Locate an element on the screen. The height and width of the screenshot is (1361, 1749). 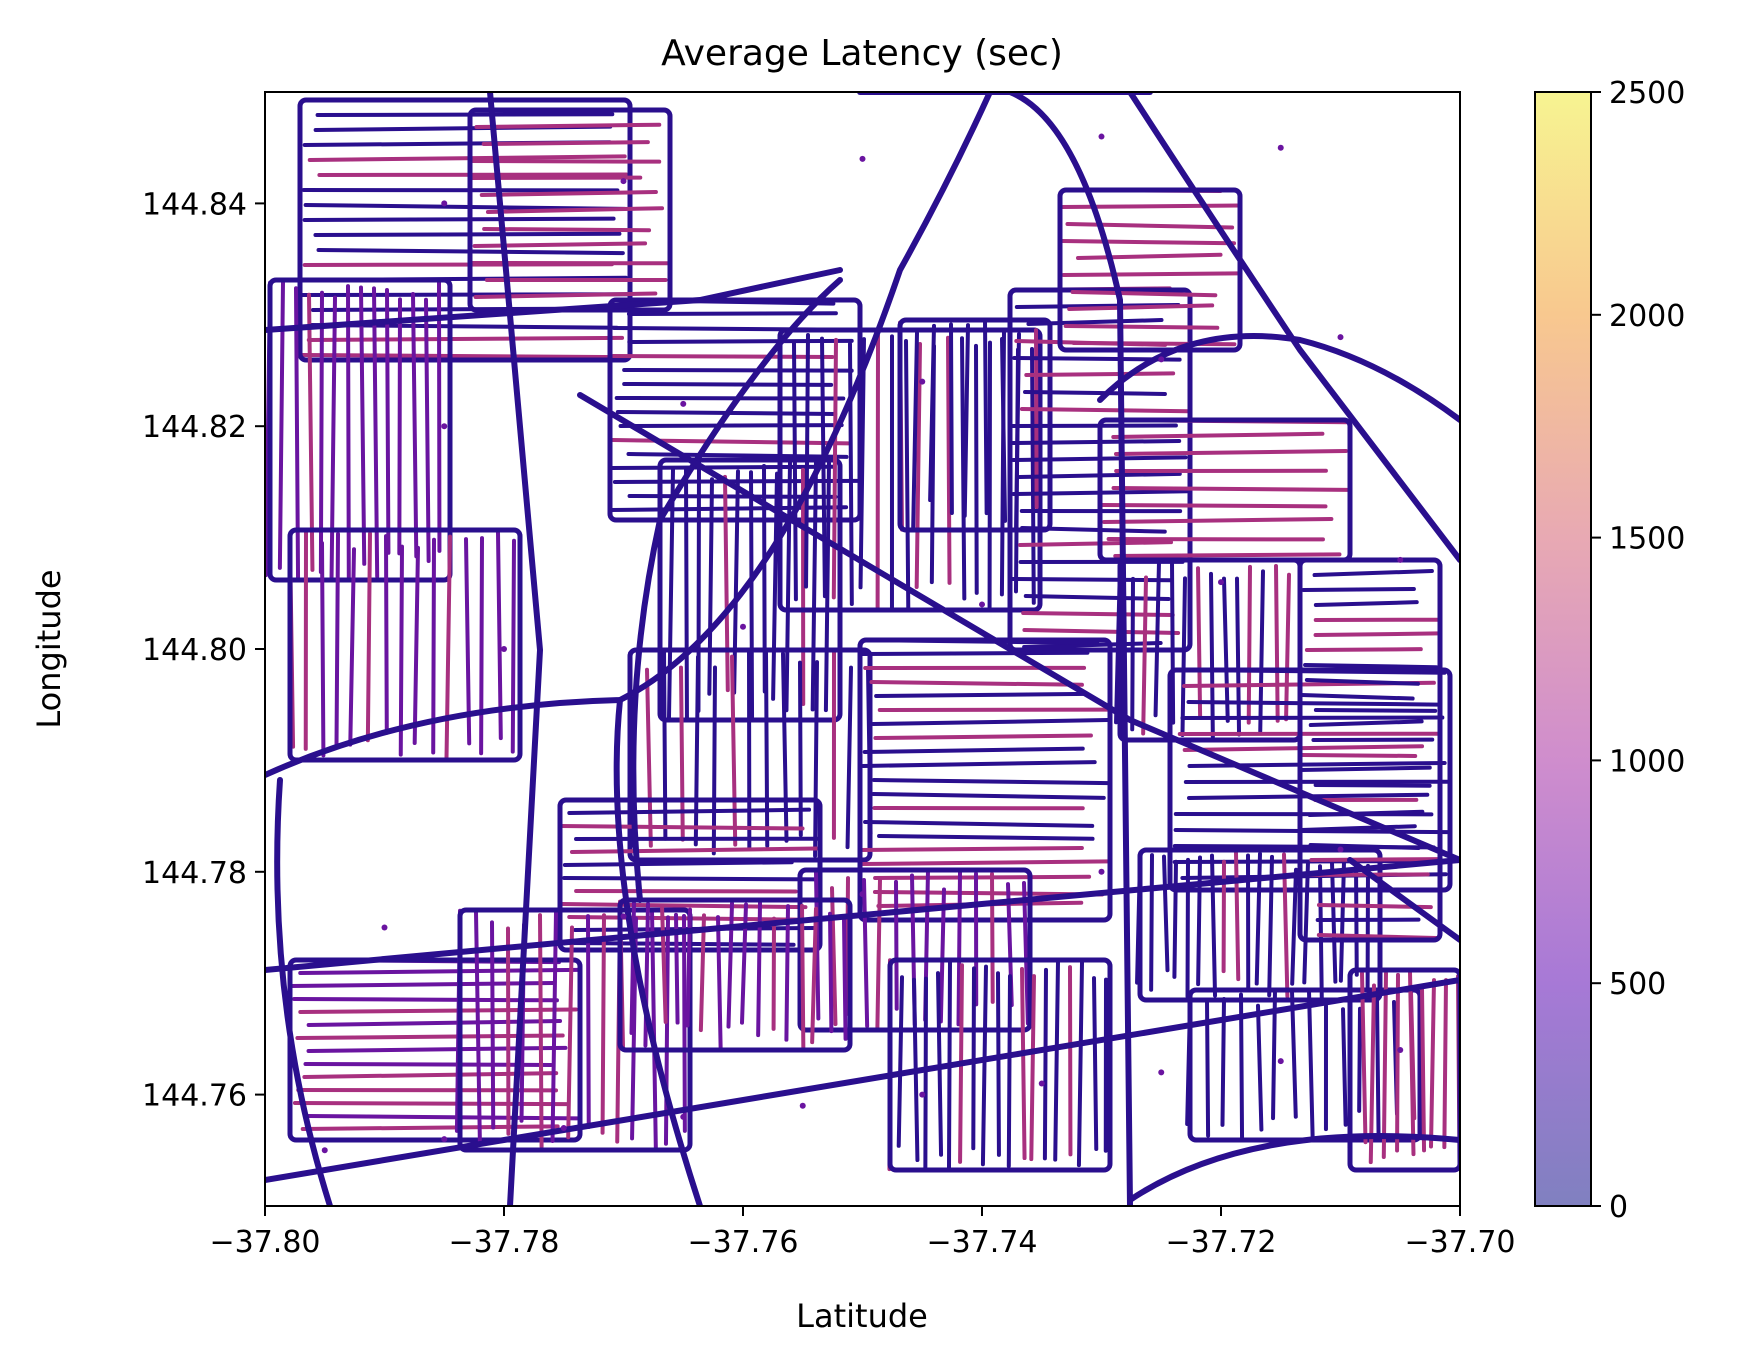
x-tick-label: −37.70 is located at coordinates (1459, 1242).